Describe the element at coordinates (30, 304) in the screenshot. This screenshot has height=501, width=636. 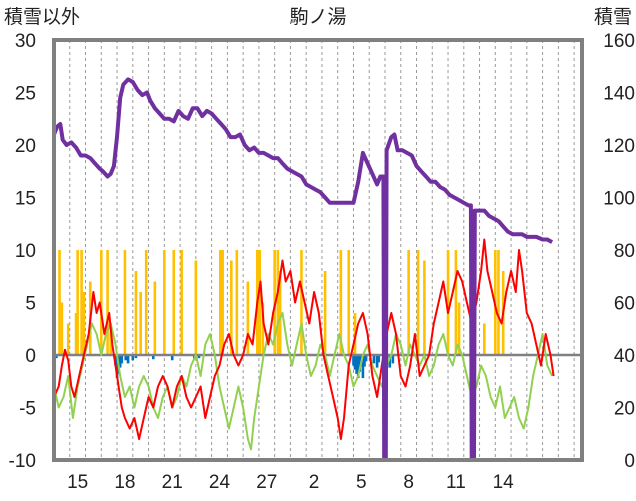
I see `left-tick-label: 5` at that location.